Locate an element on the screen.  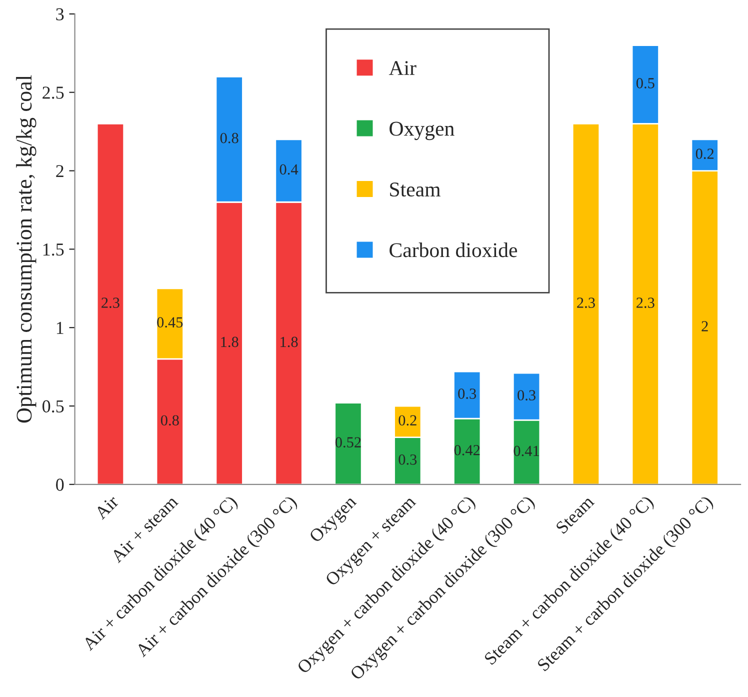
legend-label: Steam is located at coordinates (415, 189).